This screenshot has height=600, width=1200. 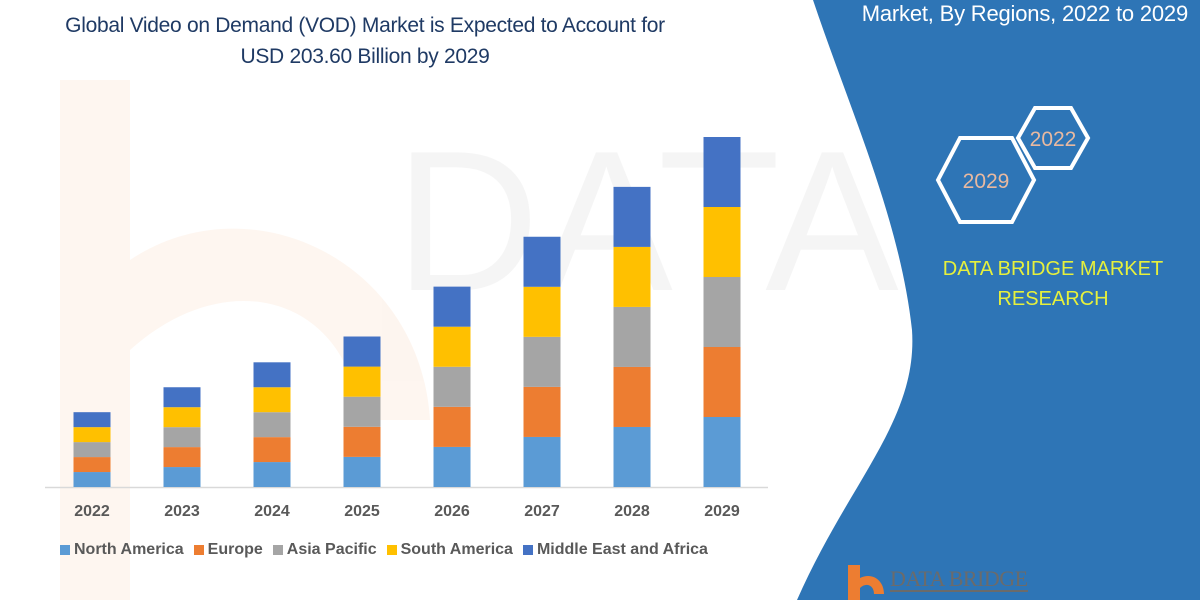 What do you see at coordinates (542, 361) in the screenshot?
I see `bar-2027-asia-pacific` at bounding box center [542, 361].